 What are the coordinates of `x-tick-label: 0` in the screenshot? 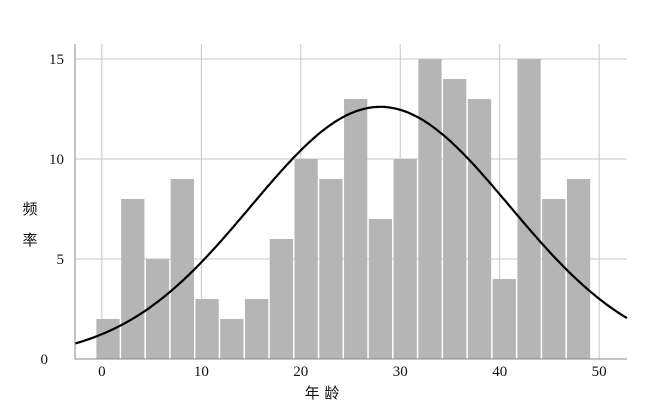 It's located at (102, 372).